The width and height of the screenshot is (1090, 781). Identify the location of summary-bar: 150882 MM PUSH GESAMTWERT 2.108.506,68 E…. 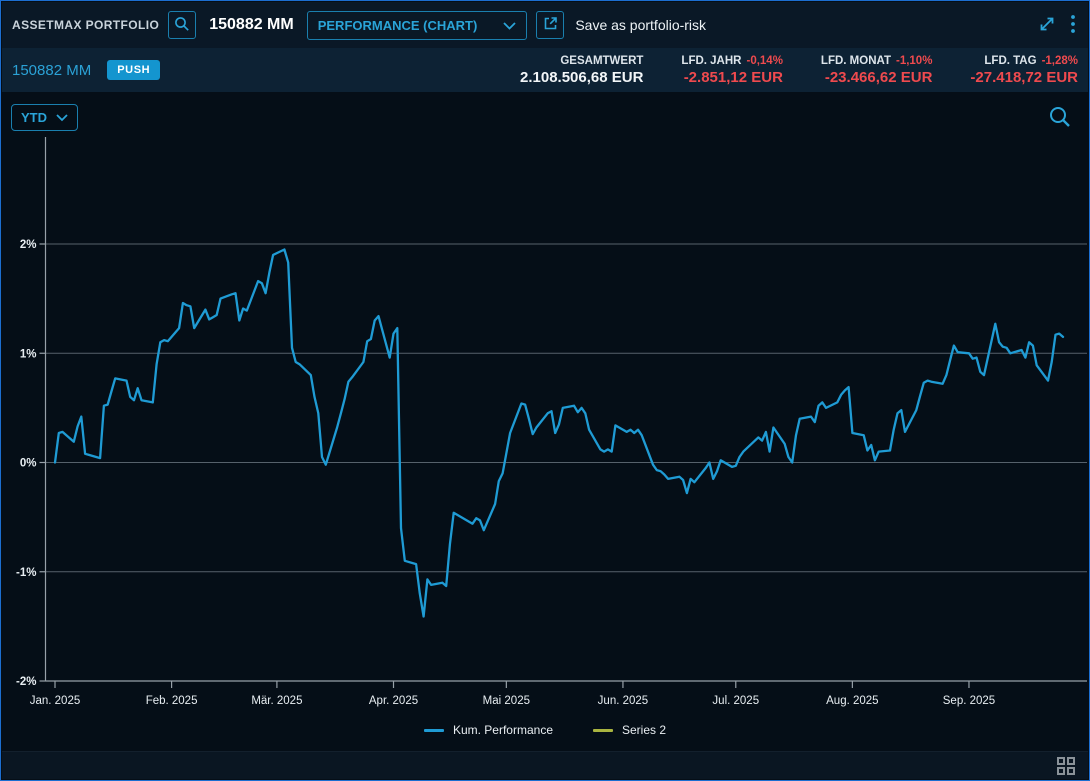
(545, 70).